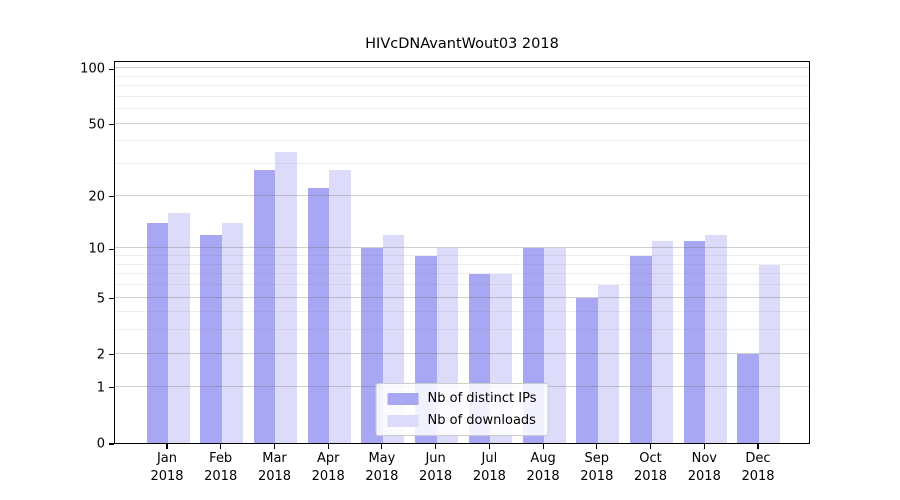 Image resolution: width=900 pixels, height=500 pixels. I want to click on x-tick-mark-may, so click(382, 446).